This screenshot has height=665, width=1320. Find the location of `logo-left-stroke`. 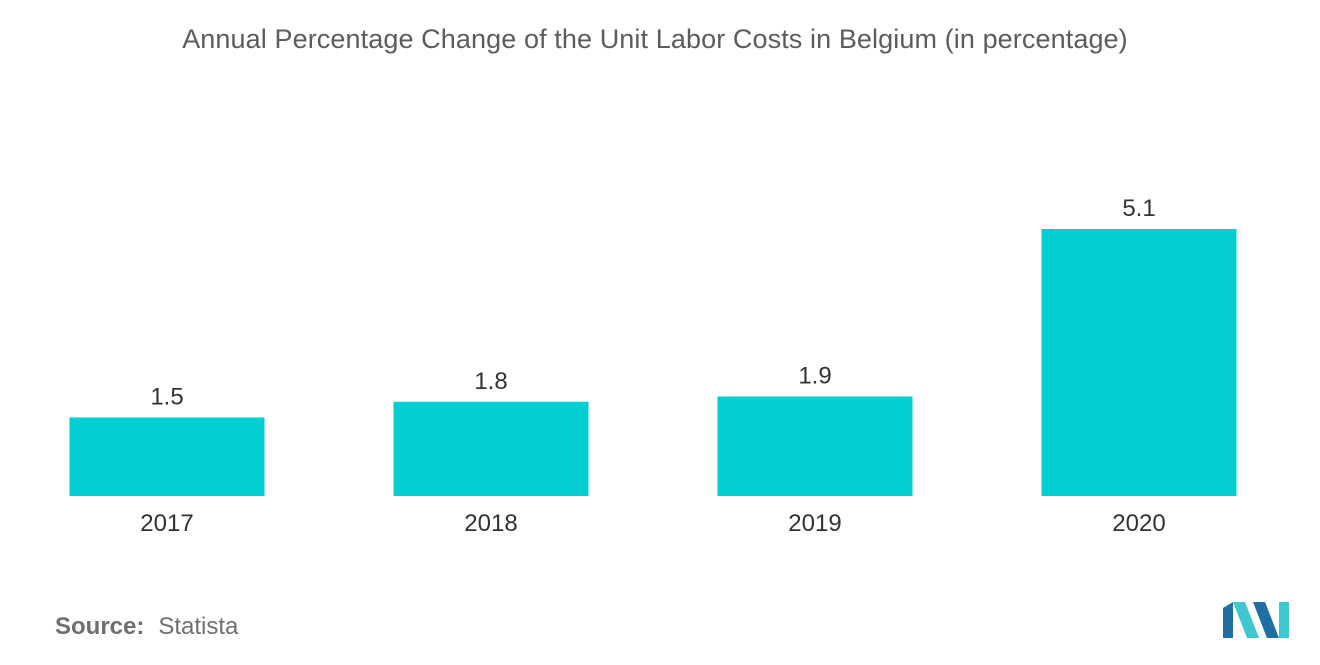

logo-left-stroke is located at coordinates (1228, 620).